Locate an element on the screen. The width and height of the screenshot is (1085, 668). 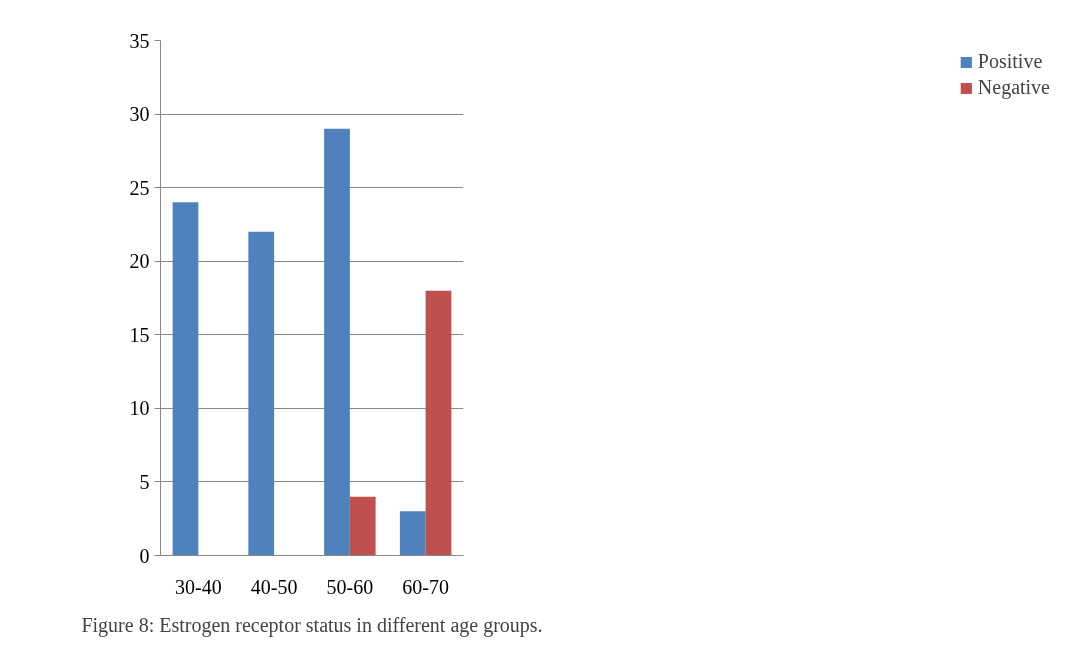
x-tick-label: 40-50 is located at coordinates (274, 586).